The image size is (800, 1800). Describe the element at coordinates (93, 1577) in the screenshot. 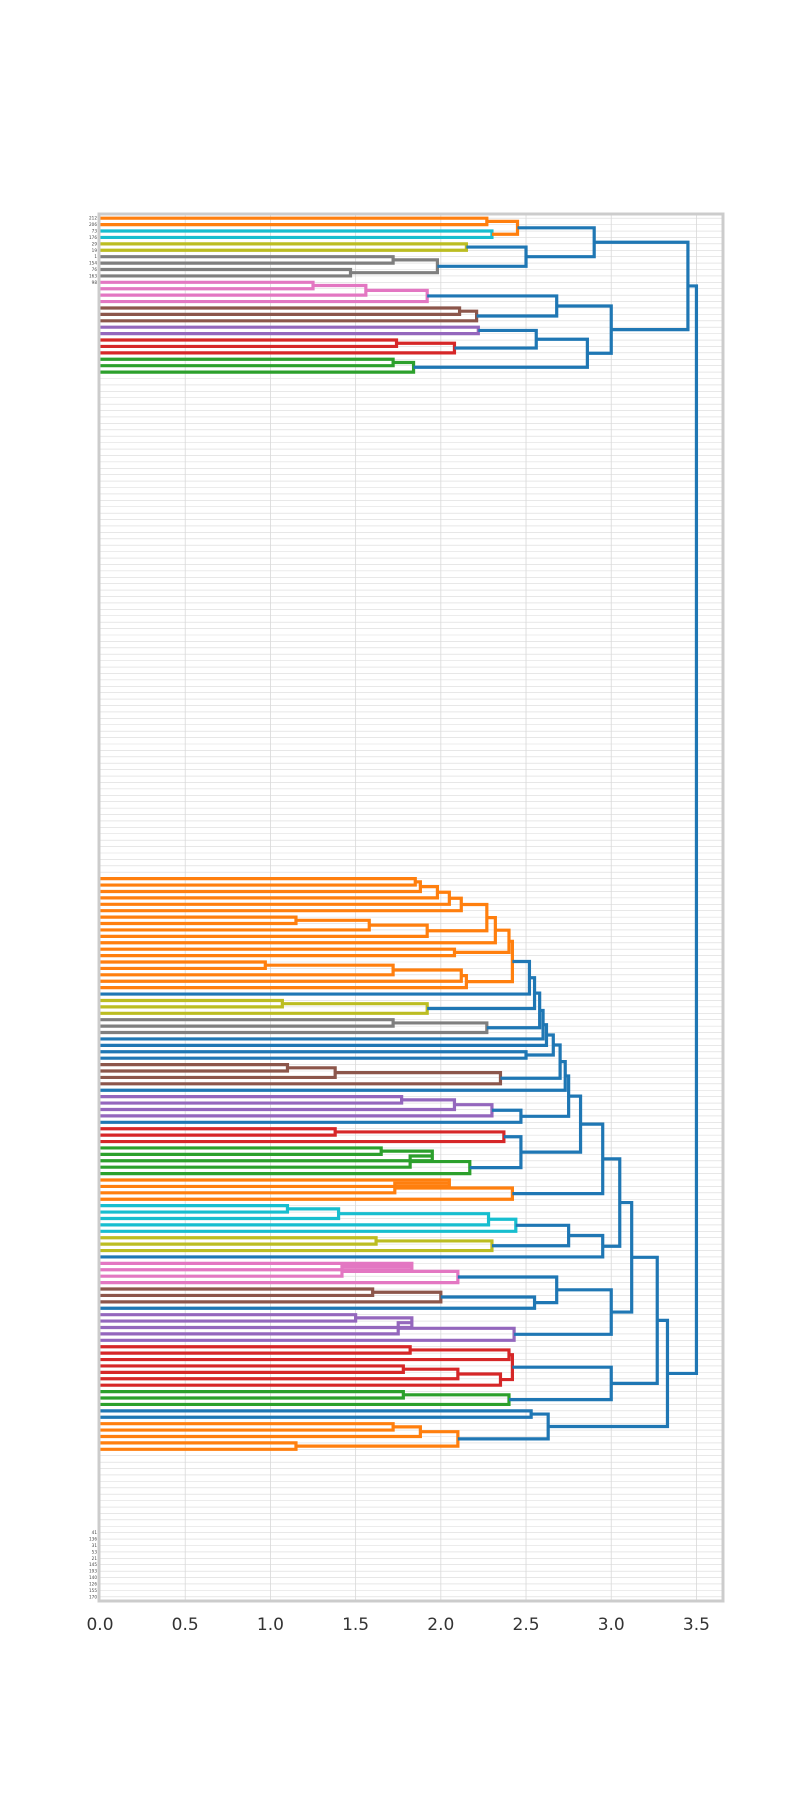

I see `leaf-label: 140` at that location.